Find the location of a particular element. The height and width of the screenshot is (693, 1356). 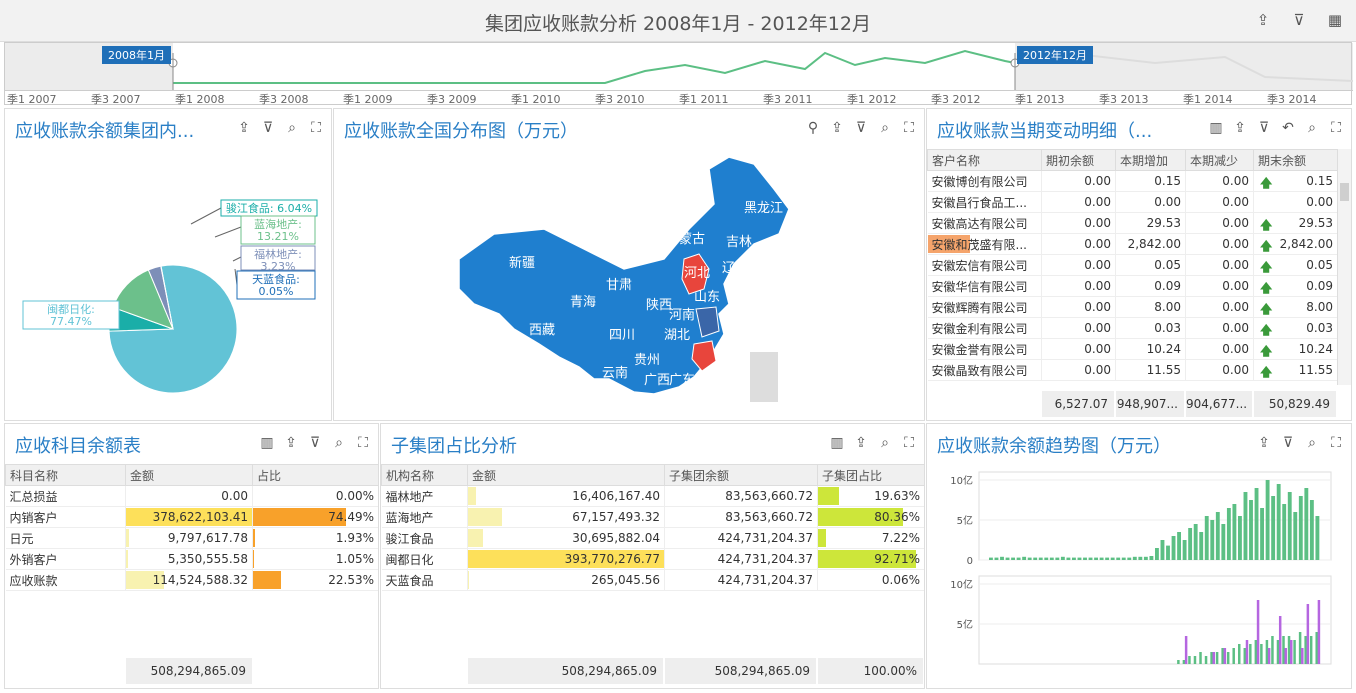

group-col-header: 子集团余额 is located at coordinates (741, 475).